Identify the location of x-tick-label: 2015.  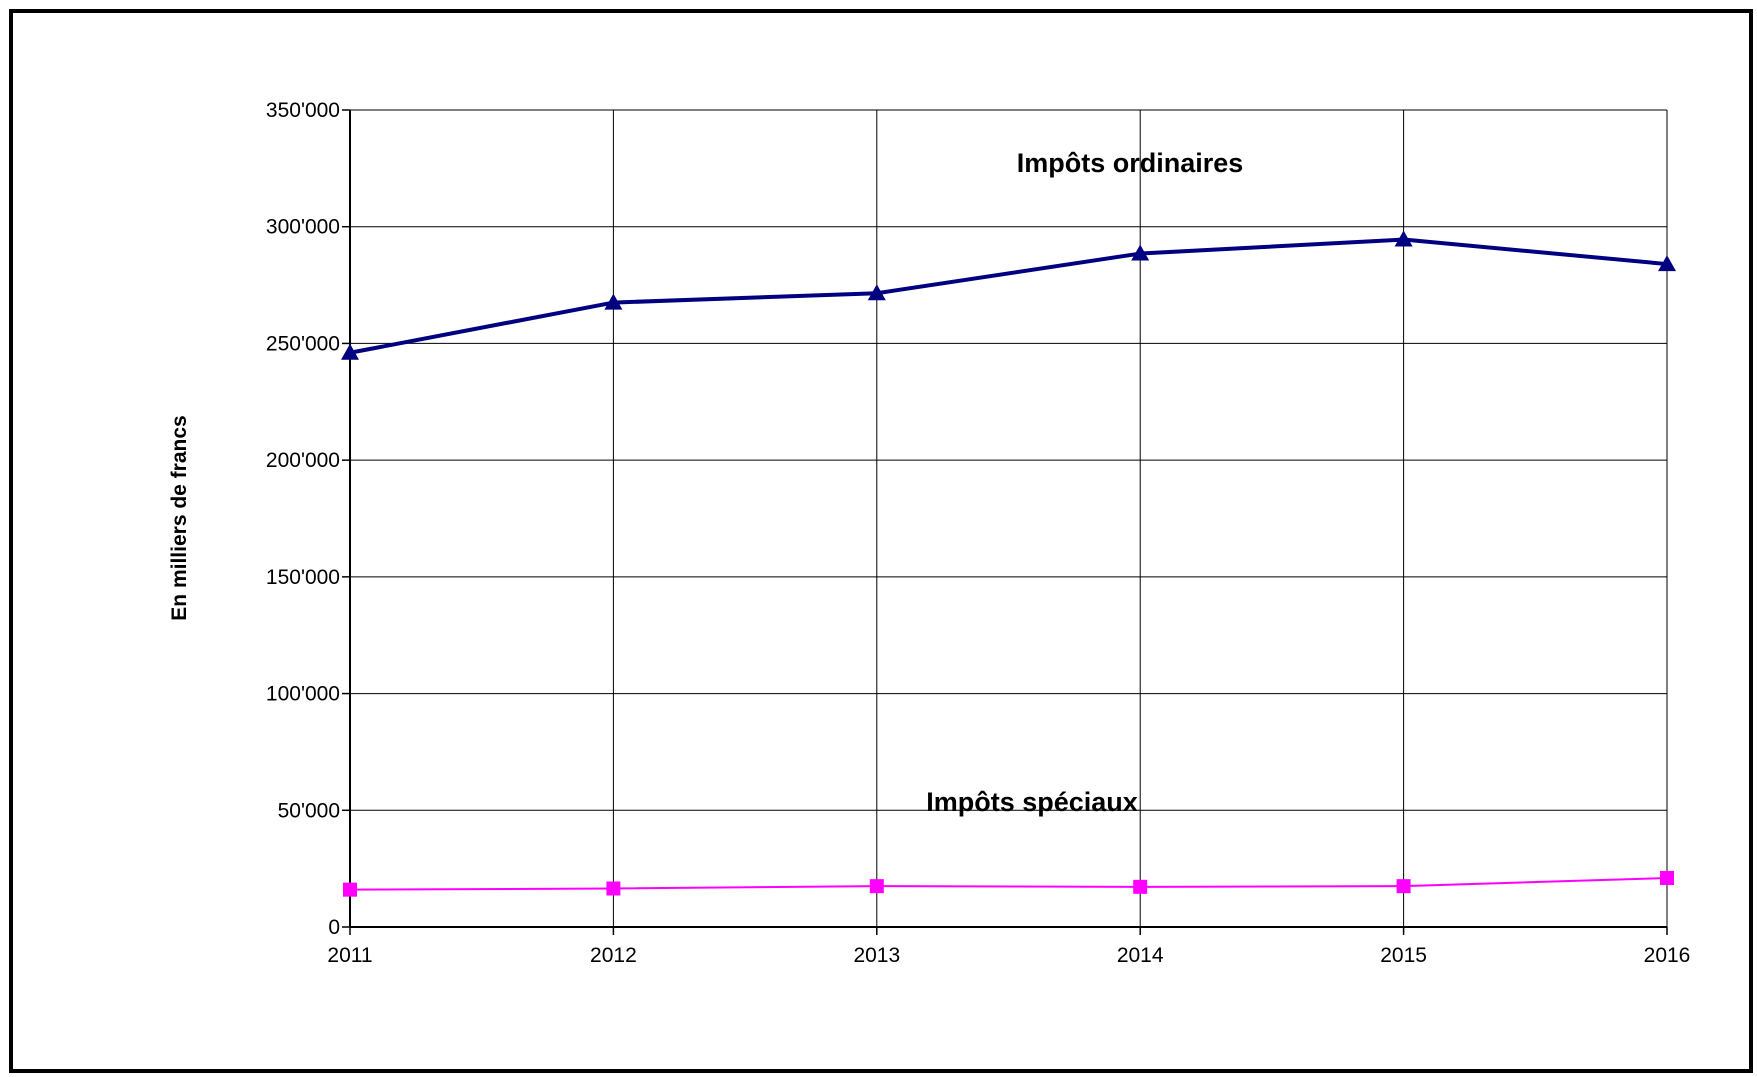
(1403, 955).